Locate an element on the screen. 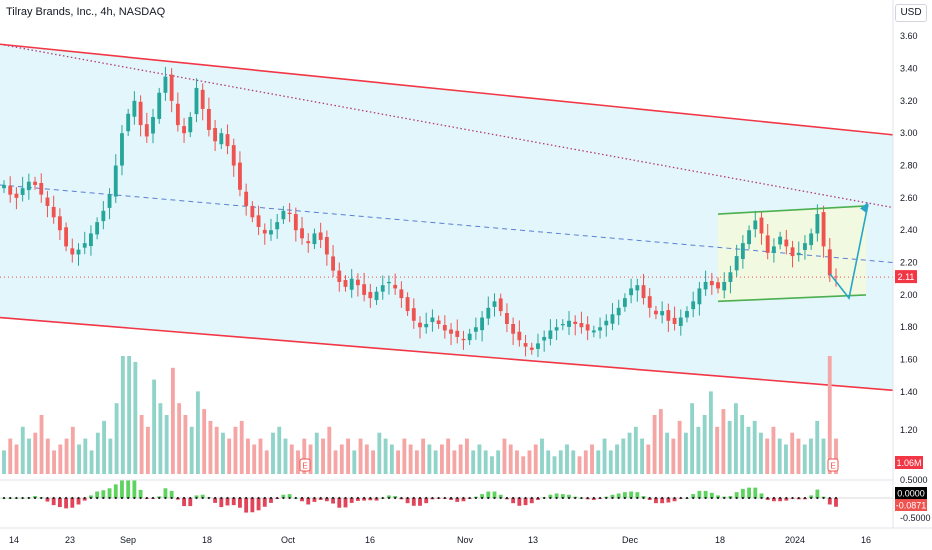 The image size is (932, 550). volume-label: 1.06M is located at coordinates (908, 463).